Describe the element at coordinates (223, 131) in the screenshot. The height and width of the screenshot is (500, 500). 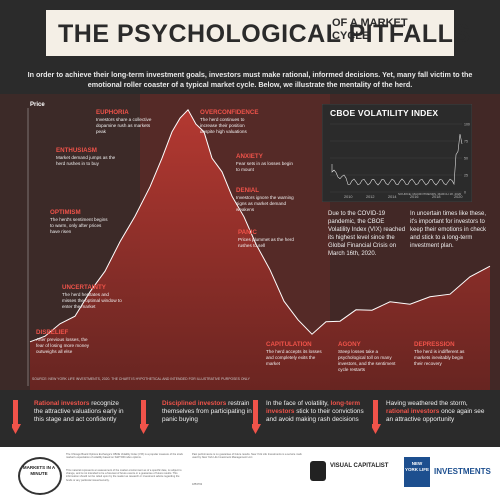
I see `phase-desc-overconfidence: despite high valuations` at that location.